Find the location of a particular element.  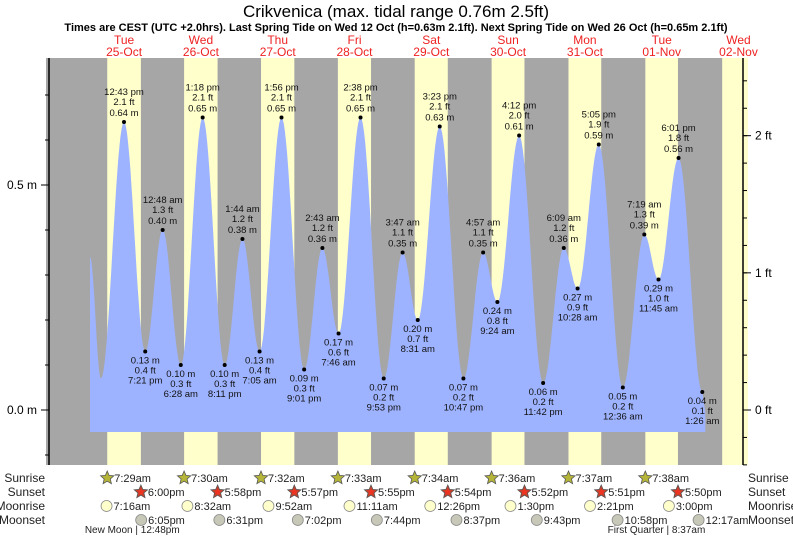

tide-time: 1:18 pm is located at coordinates (202, 88).